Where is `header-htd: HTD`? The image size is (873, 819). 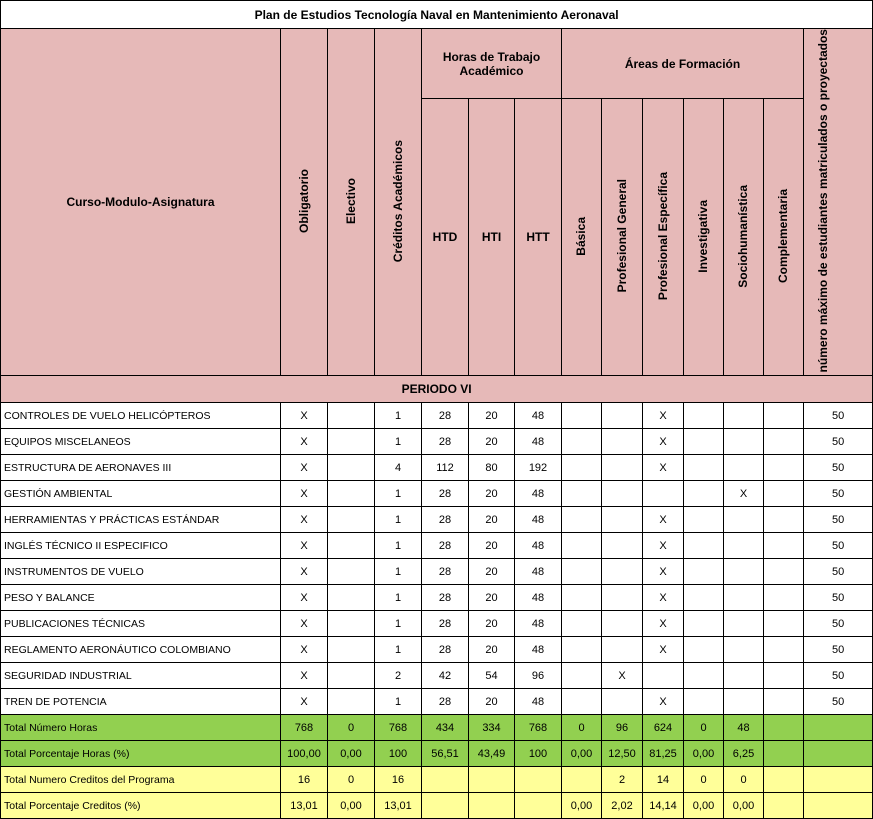
header-htd: HTD is located at coordinates (445, 237).